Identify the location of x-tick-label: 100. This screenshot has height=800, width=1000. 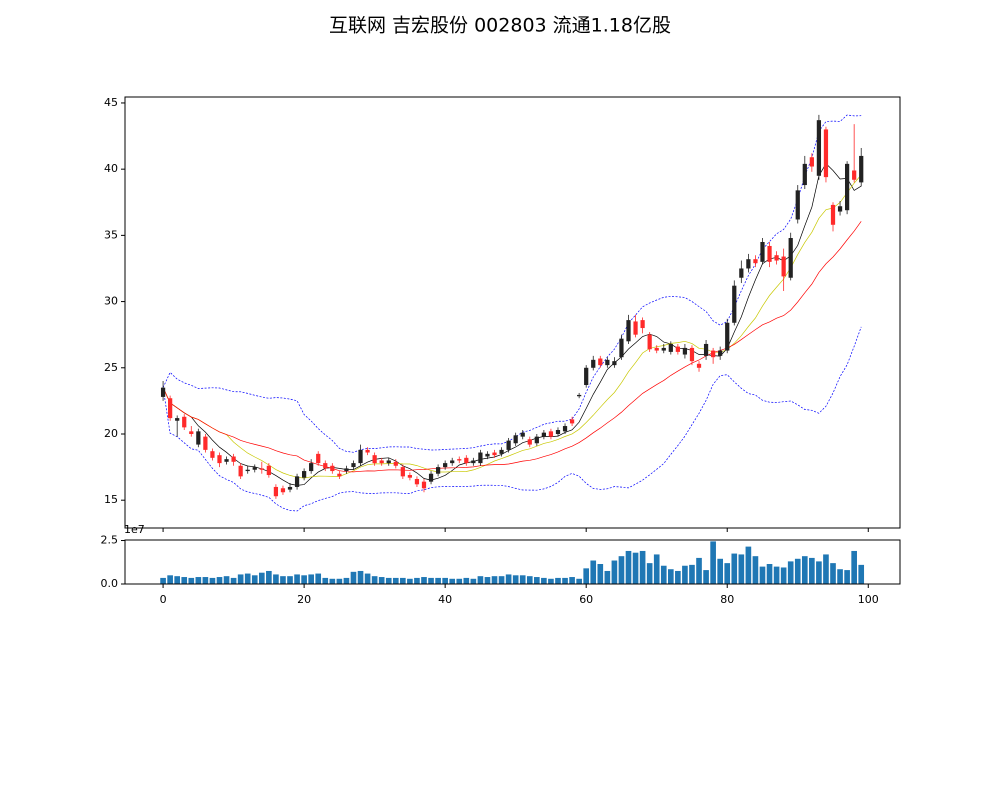
(868, 599).